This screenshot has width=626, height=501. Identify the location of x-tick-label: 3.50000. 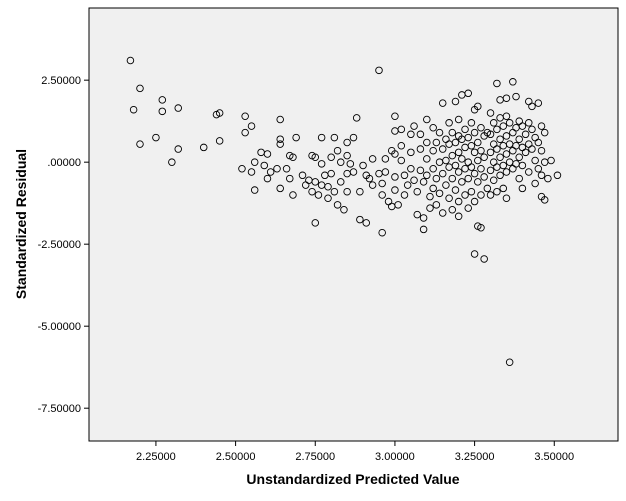
(554, 457).